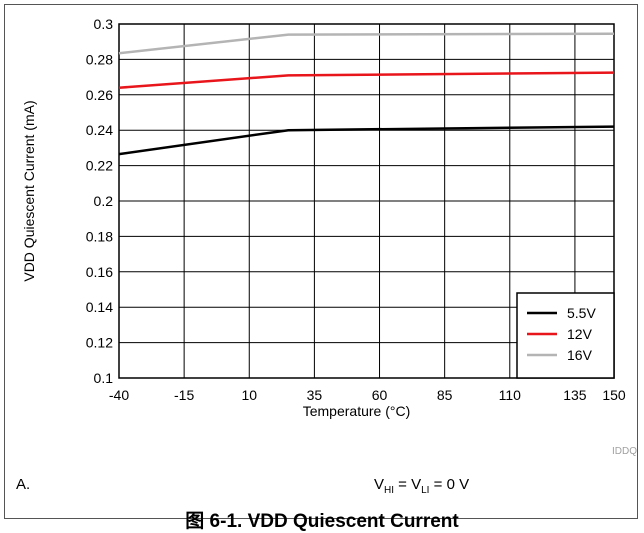 The width and height of the screenshot is (644, 533). I want to click on series-line-5.5V, so click(366, 140).